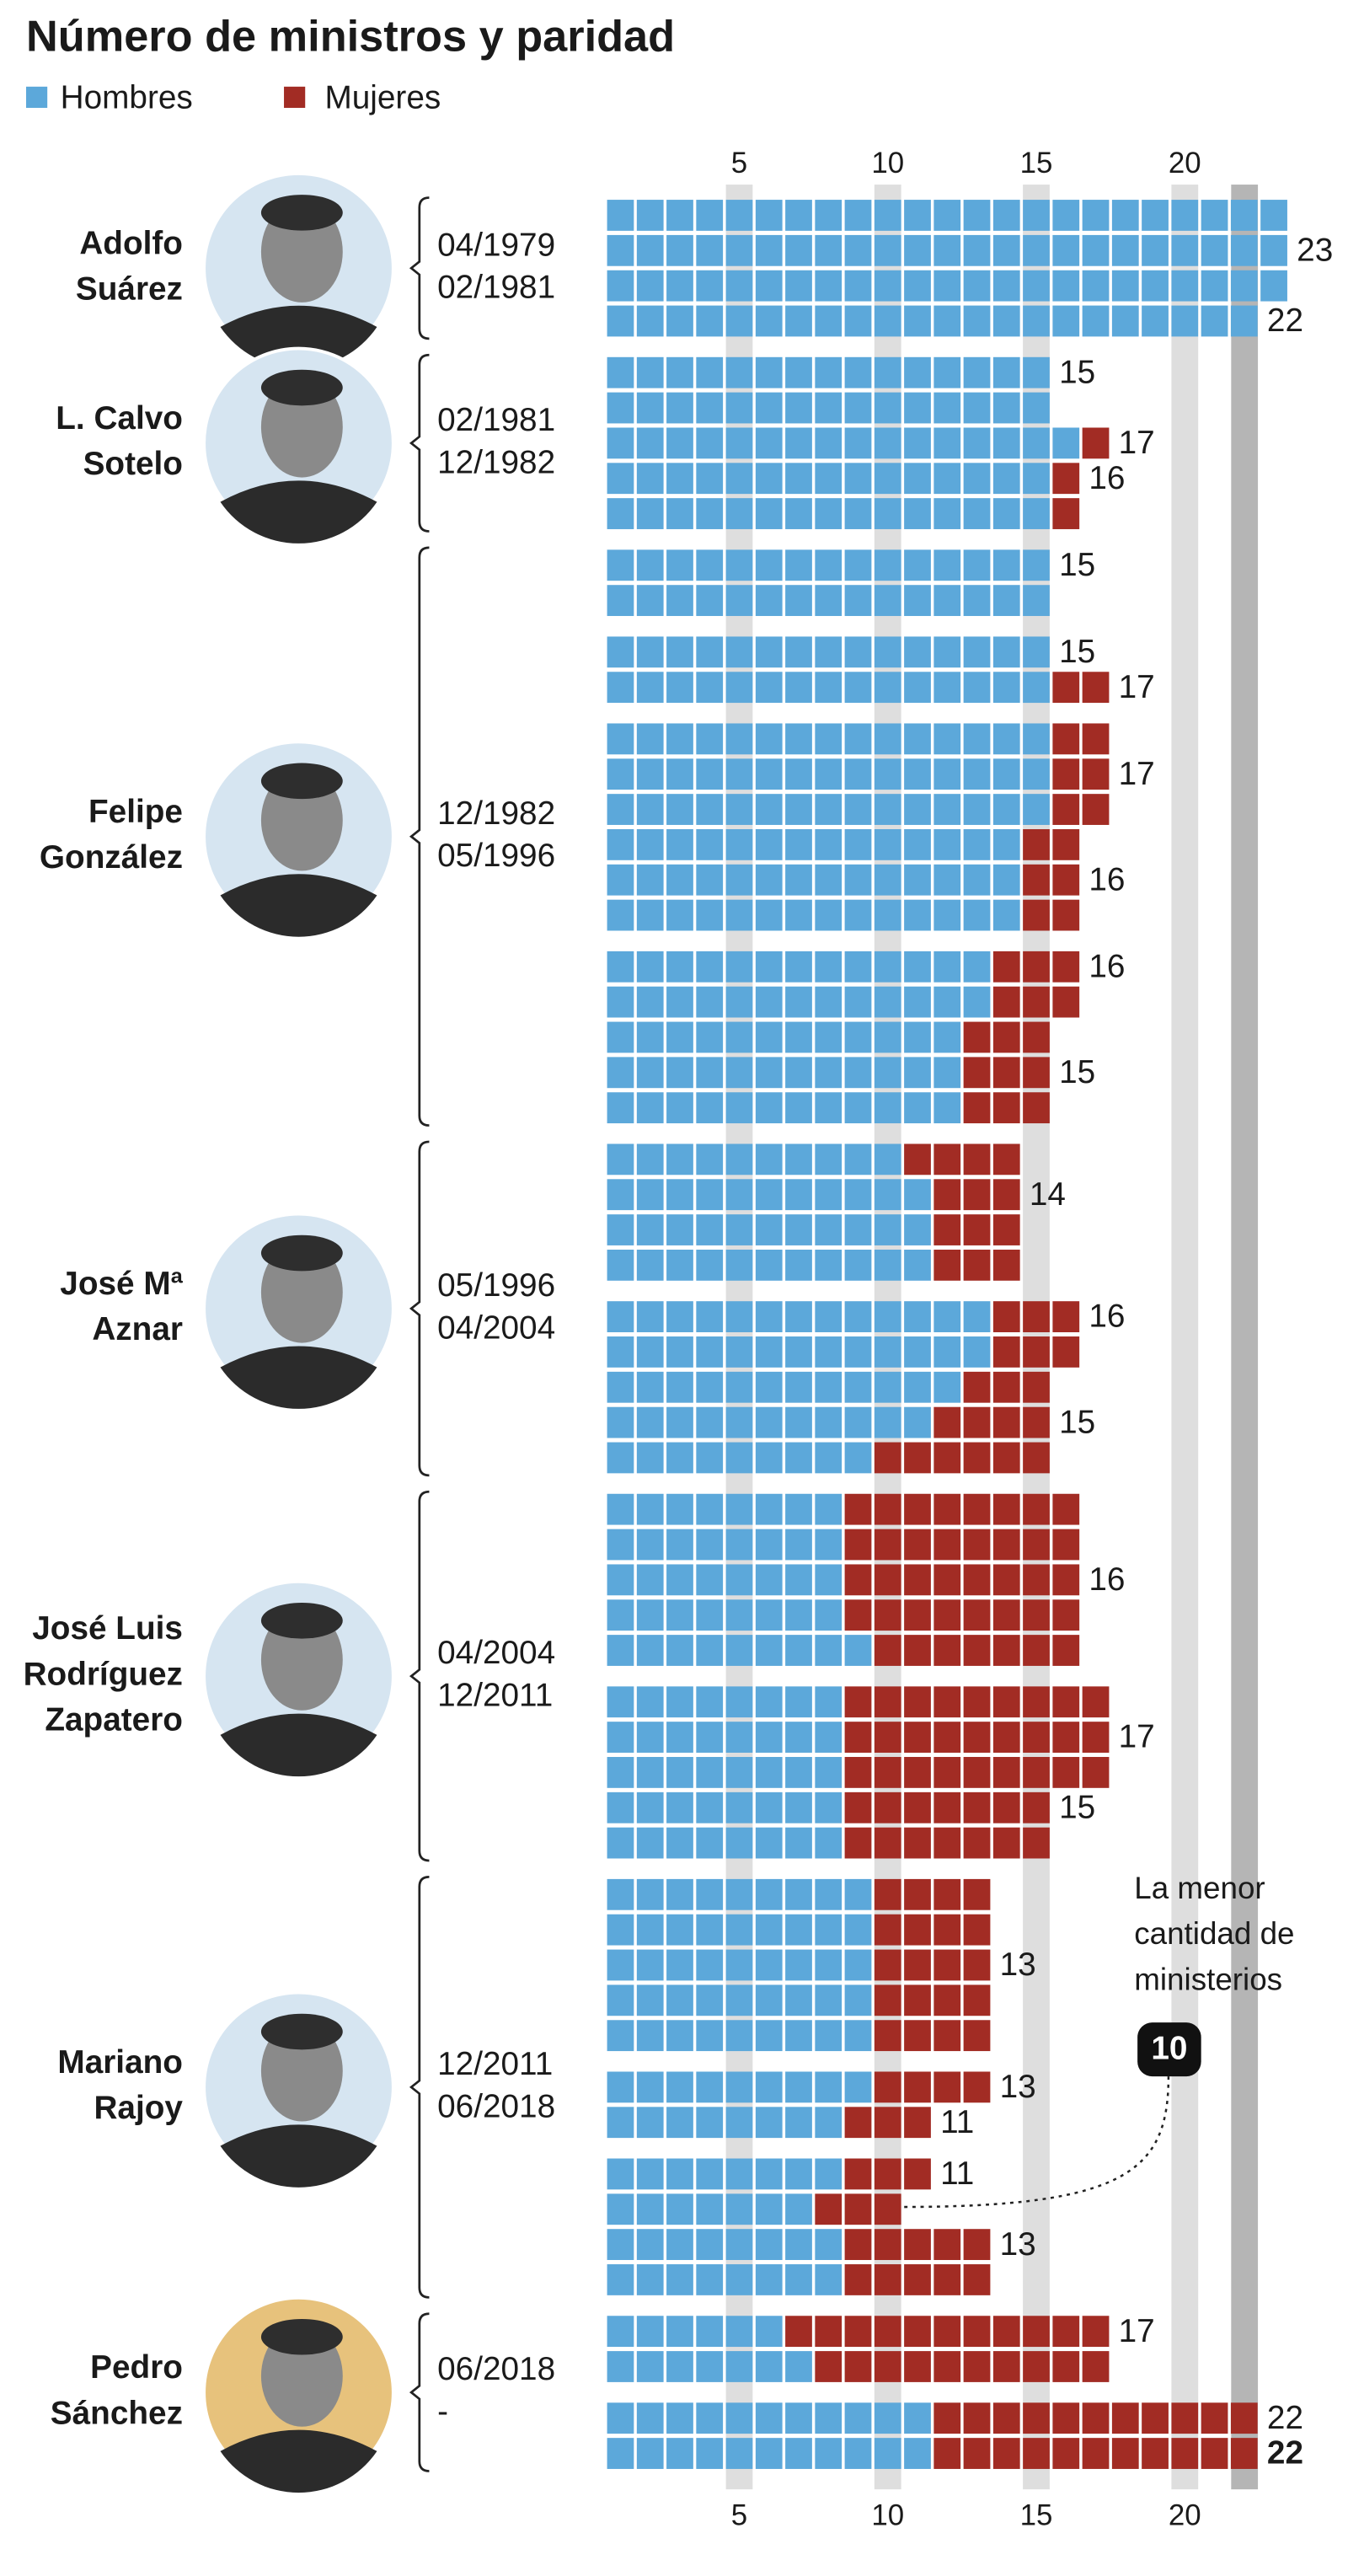  Describe the element at coordinates (36, 97) in the screenshot. I see `legend-swatch` at that location.